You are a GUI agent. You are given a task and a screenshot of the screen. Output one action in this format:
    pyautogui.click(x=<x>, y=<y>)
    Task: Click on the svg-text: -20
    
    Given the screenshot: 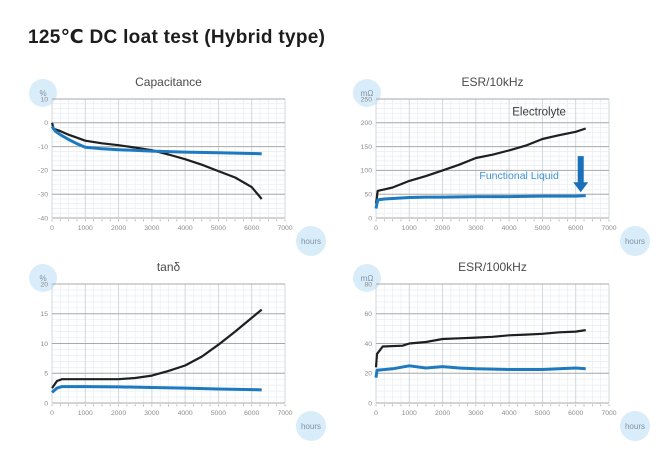 What is the action you would take?
    pyautogui.click(x=43, y=171)
    